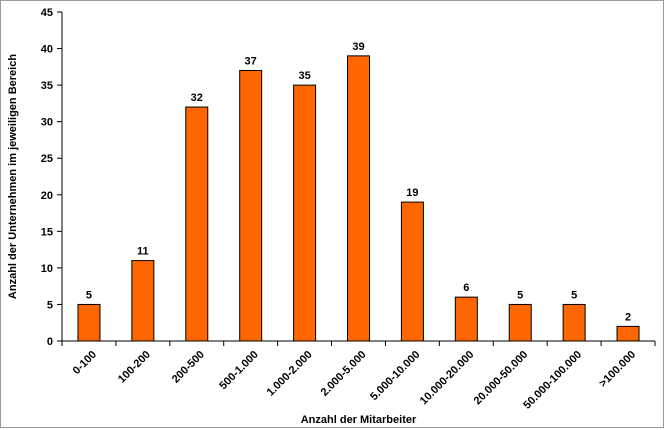  What do you see at coordinates (251, 61) in the screenshot?
I see `data-label-3: 37` at bounding box center [251, 61].